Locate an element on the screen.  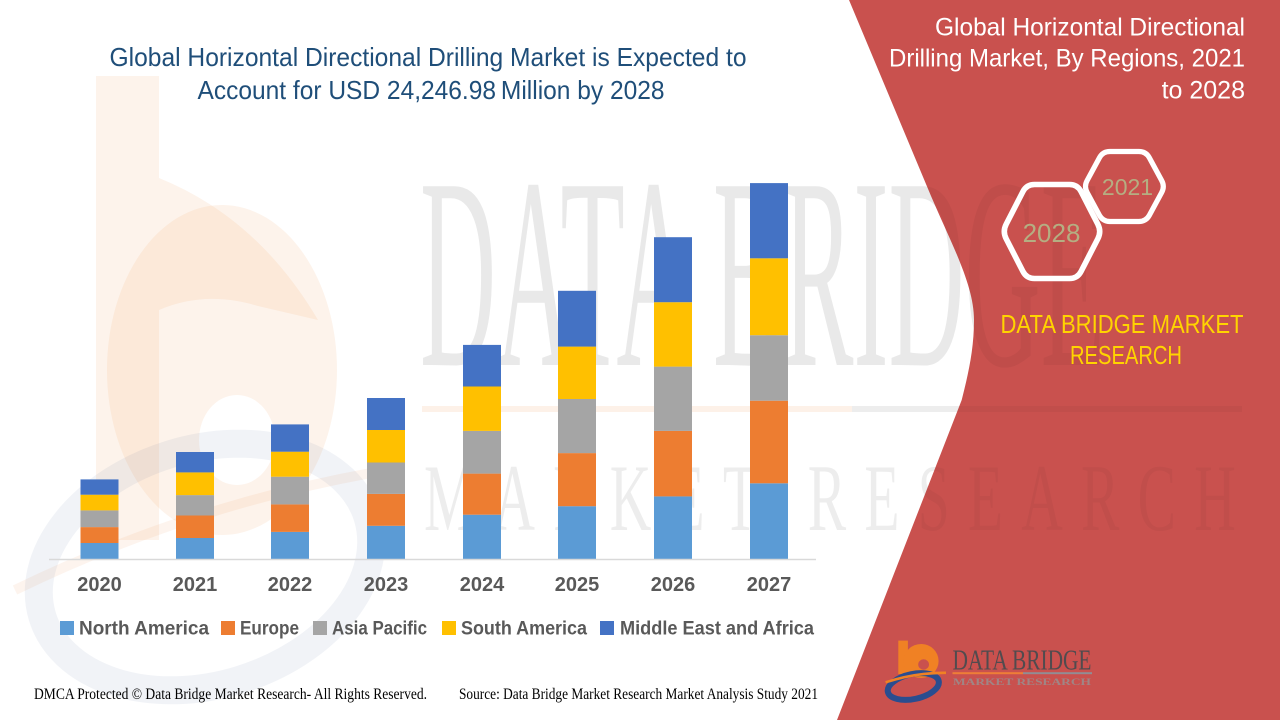
svg-text: DATA BRIDGE MARKET is located at coordinates (1122, 324).